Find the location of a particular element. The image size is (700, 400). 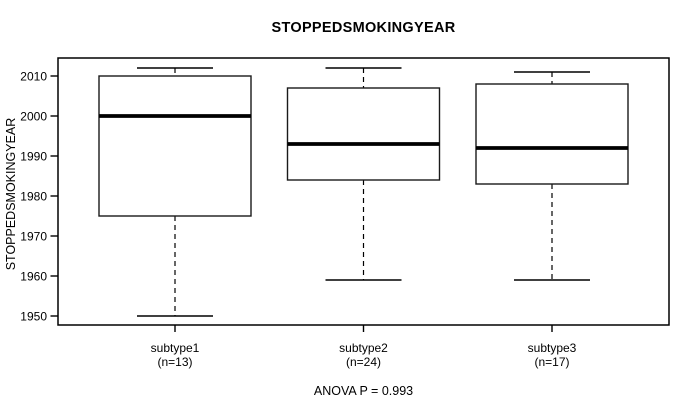

y-tick-label: 1980 is located at coordinates (33, 196).